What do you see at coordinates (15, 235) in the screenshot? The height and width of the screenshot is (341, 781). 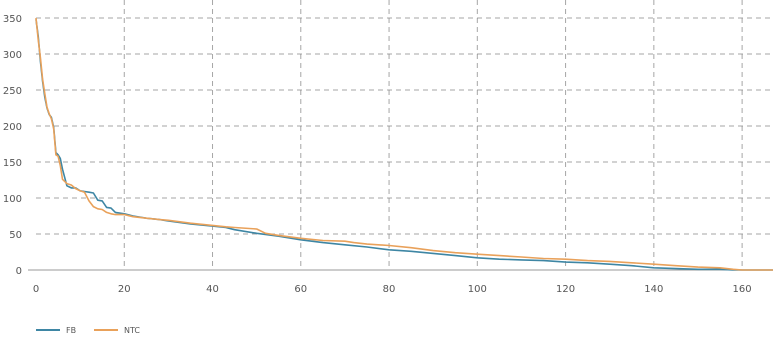 I see `y-tick-label: 50` at bounding box center [15, 235].